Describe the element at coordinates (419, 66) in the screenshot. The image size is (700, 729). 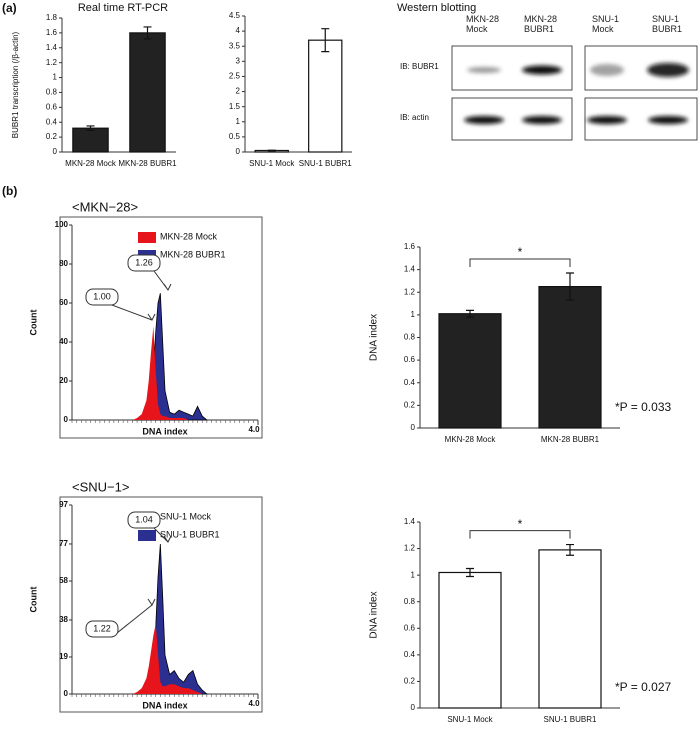
I see `blot-row-label: IB: BUBR1` at that location.